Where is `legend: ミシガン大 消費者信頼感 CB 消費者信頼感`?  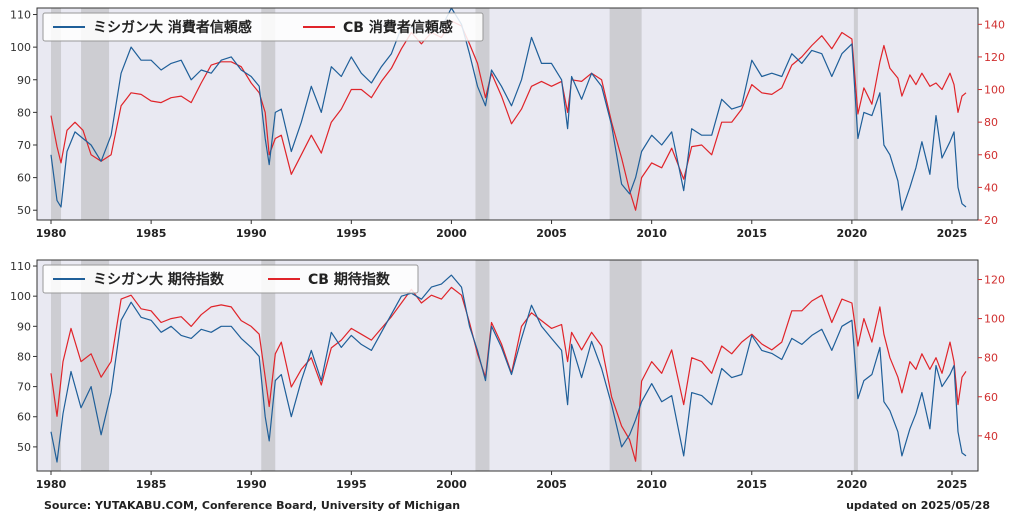
legend: ミシガン大 消費者信頼感 CB 消費者信頼感 is located at coordinates (263, 27).